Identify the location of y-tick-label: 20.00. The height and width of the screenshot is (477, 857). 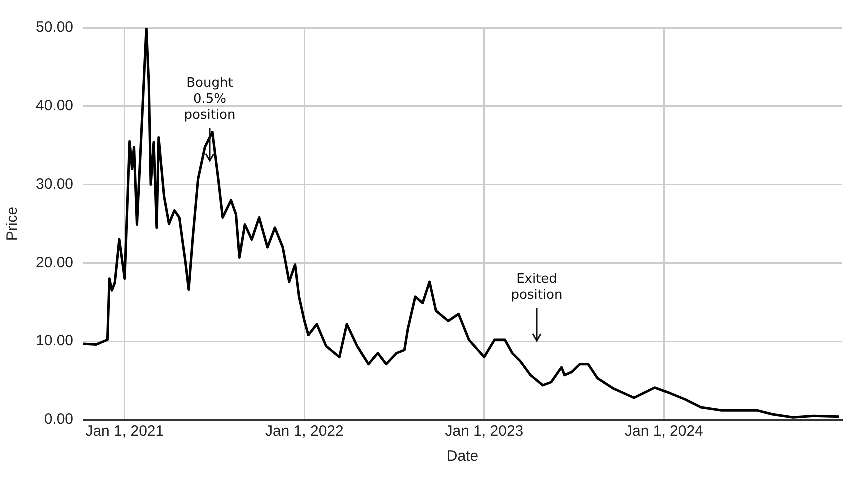
(55, 263).